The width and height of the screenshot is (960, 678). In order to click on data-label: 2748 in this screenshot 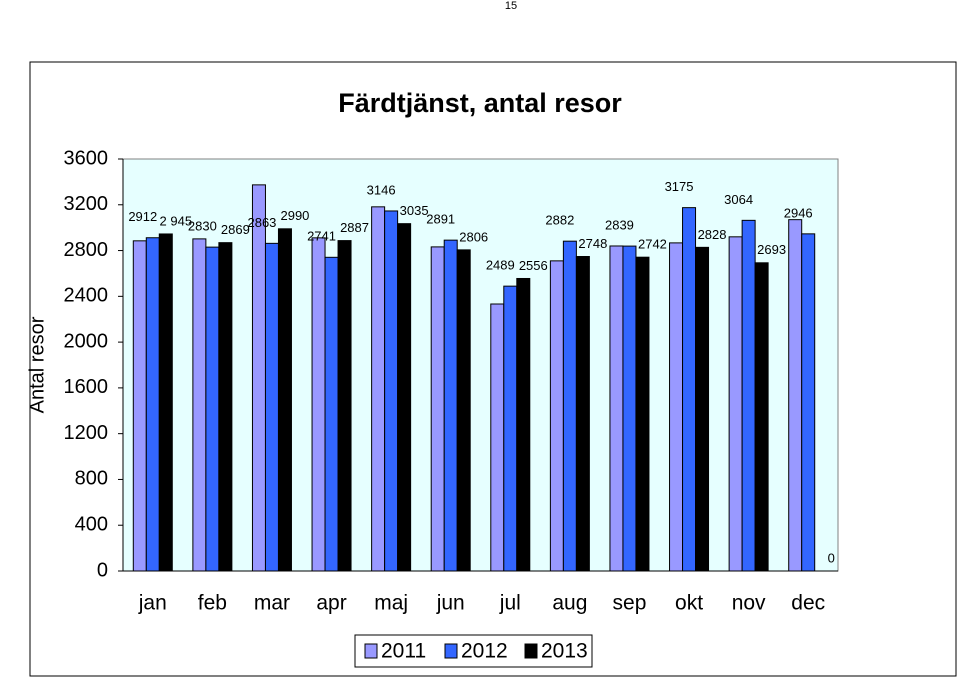, I will do `click(592, 243)`.